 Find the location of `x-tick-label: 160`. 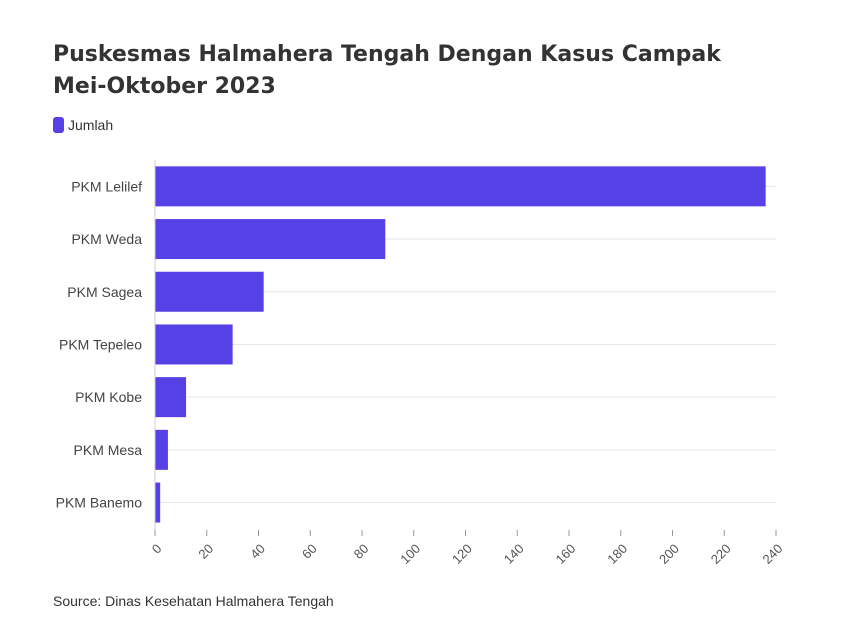

x-tick-label: 160 is located at coordinates (566, 554).